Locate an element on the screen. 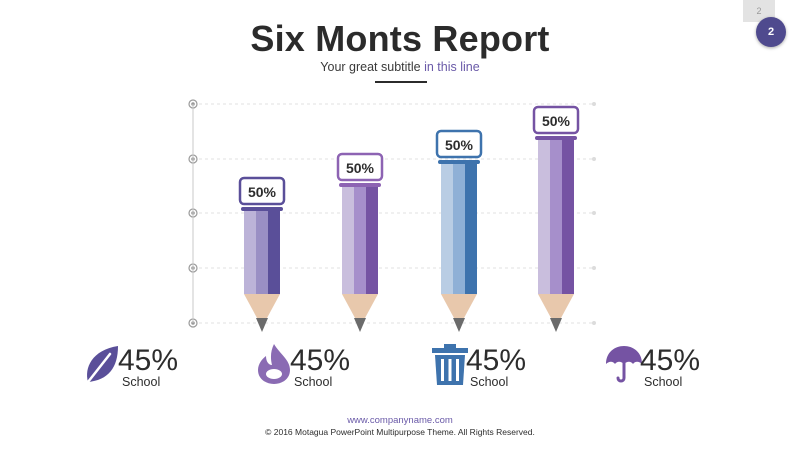 This screenshot has height=450, width=800. subtitle-main: Your great subtitle is located at coordinates (370, 67).